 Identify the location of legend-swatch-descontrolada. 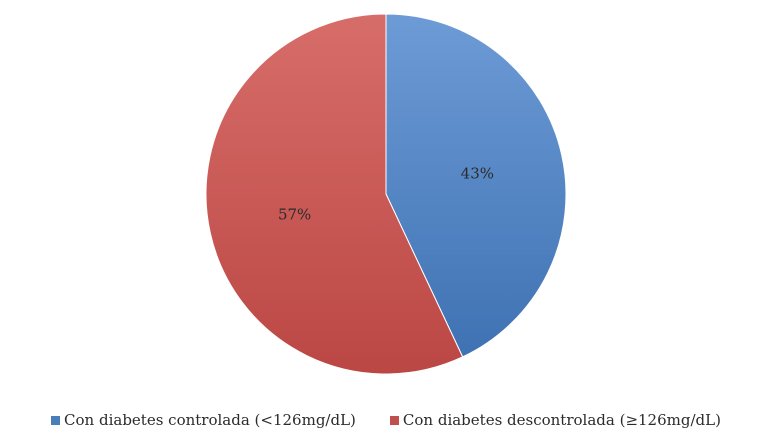
(394, 420).